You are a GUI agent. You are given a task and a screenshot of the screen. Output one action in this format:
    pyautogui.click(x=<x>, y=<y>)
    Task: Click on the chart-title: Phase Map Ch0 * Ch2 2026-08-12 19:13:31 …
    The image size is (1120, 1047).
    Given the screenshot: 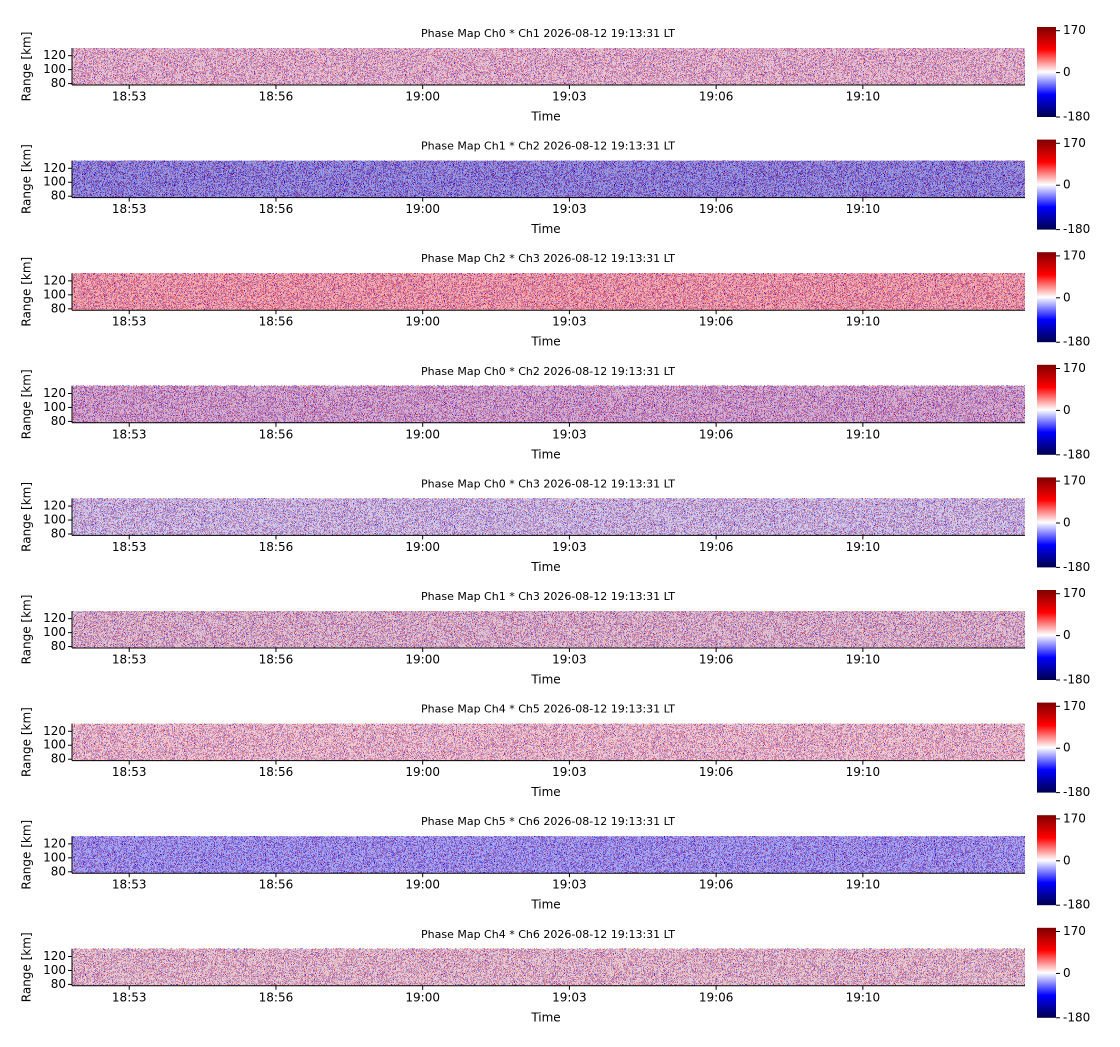 What is the action you would take?
    pyautogui.click(x=548, y=371)
    